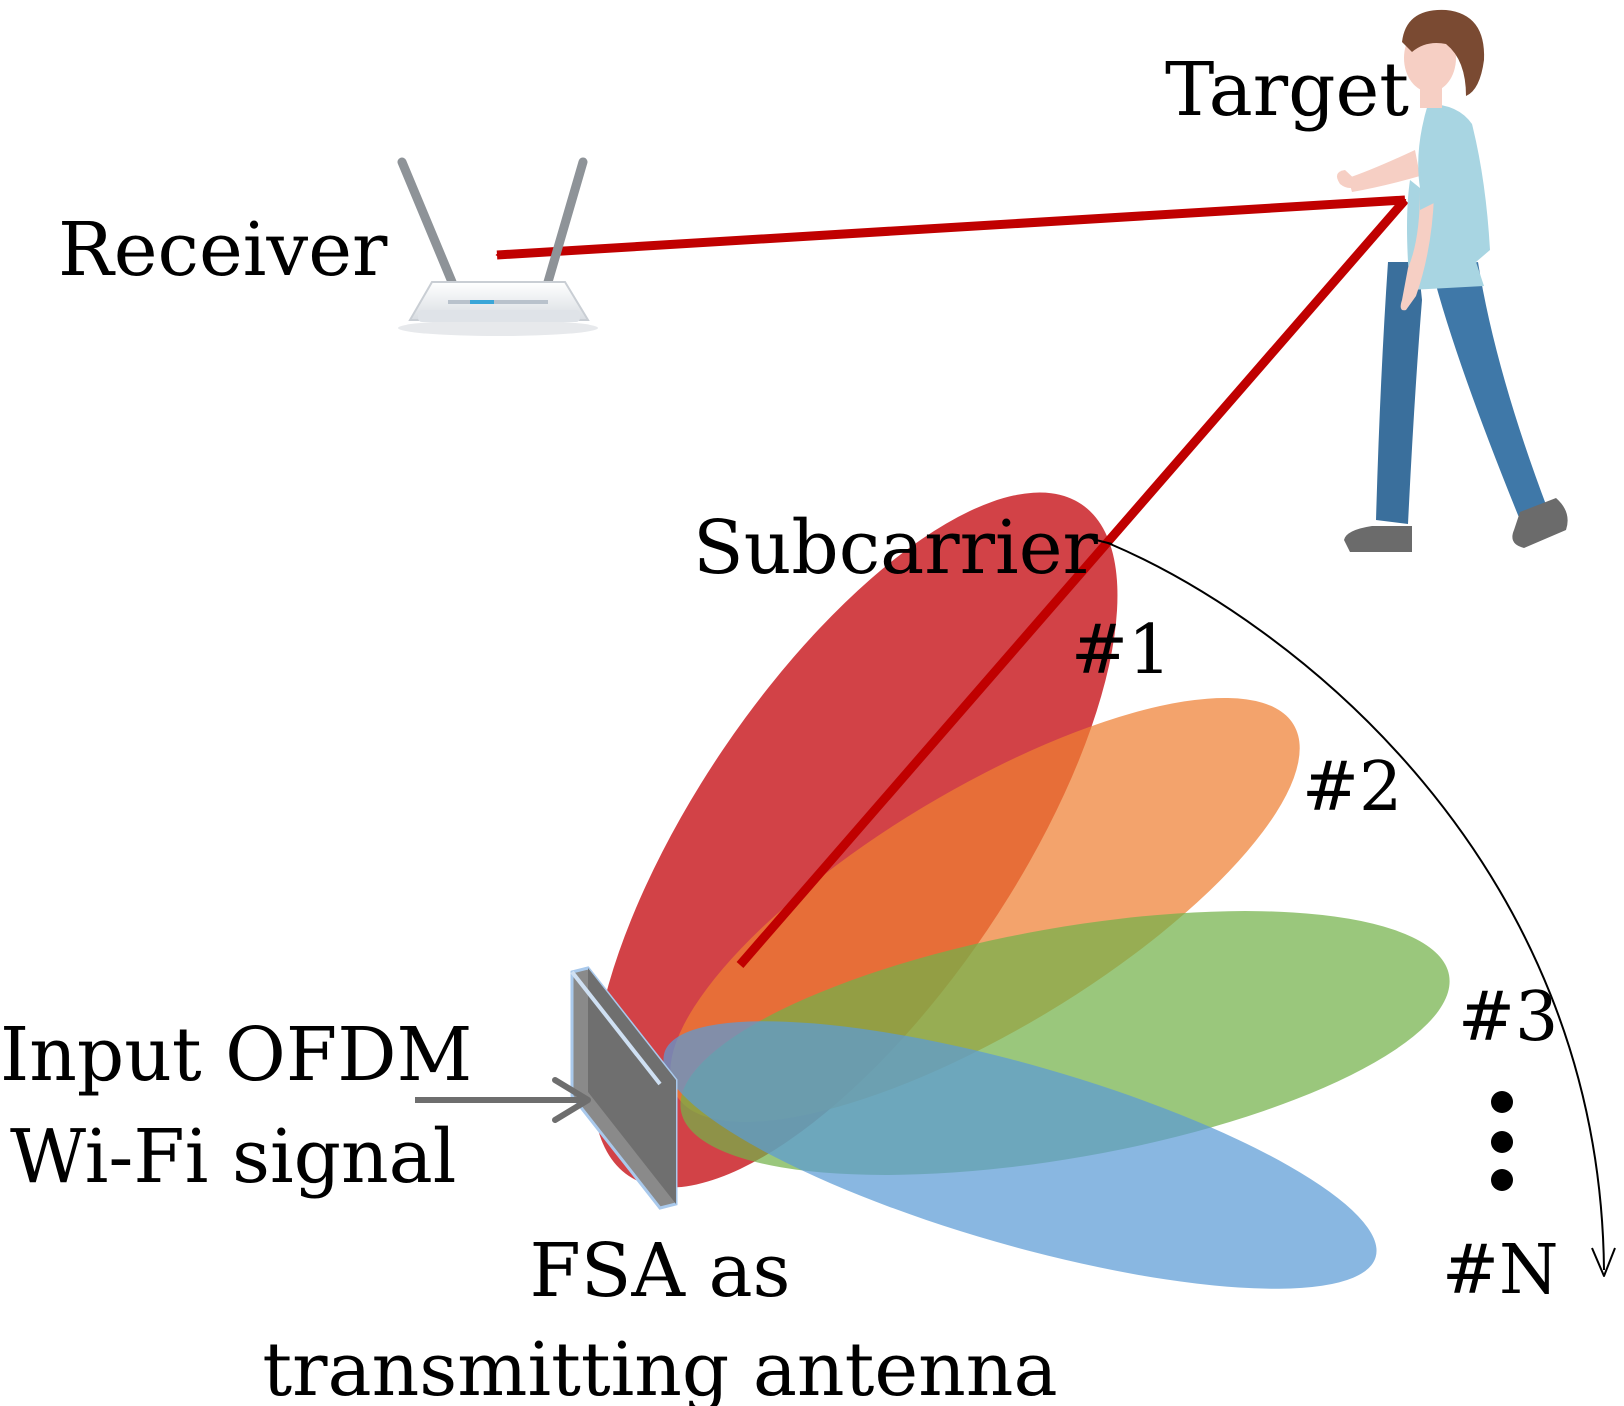  What do you see at coordinates (895, 548) in the screenshot?
I see `subcarrier-label: Subcarrier` at bounding box center [895, 548].